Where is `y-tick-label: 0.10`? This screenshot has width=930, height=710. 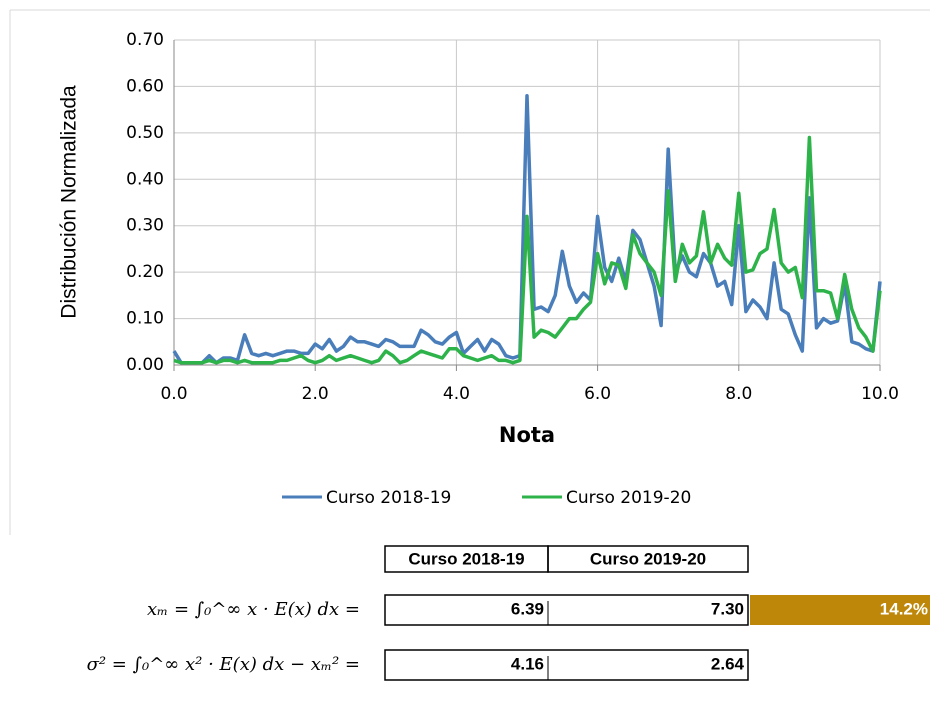
y-tick-label: 0.10 is located at coordinates (145, 319).